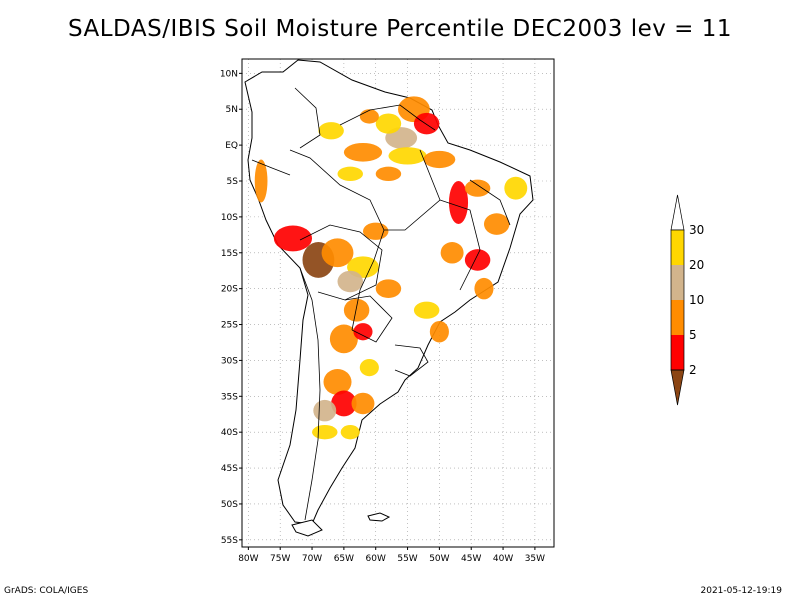 This screenshot has width=800, height=600. Describe the element at coordinates (693, 335) in the screenshot. I see `legend-level-label: 5` at that location.